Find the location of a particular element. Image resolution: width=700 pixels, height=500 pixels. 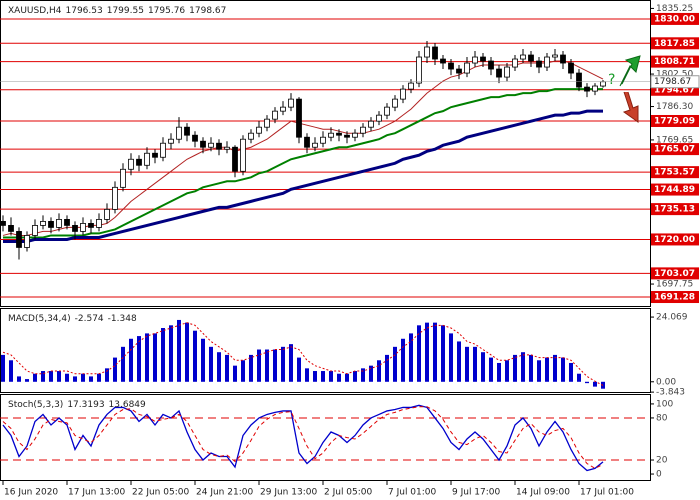

level-label: 1817.85 is located at coordinates (674, 44).